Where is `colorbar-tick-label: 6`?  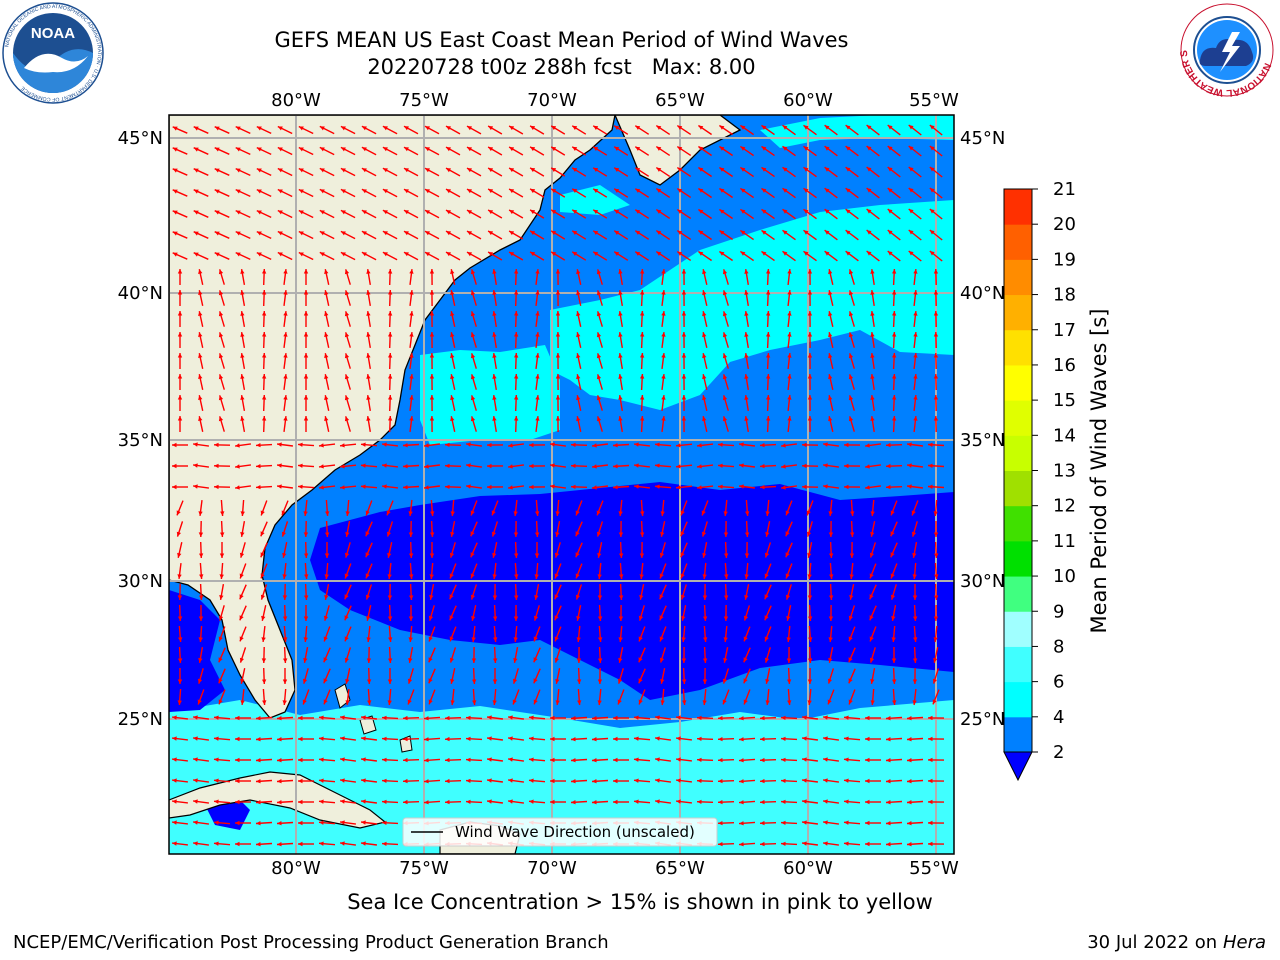
colorbar-tick-label: 6 is located at coordinates (1058, 682).